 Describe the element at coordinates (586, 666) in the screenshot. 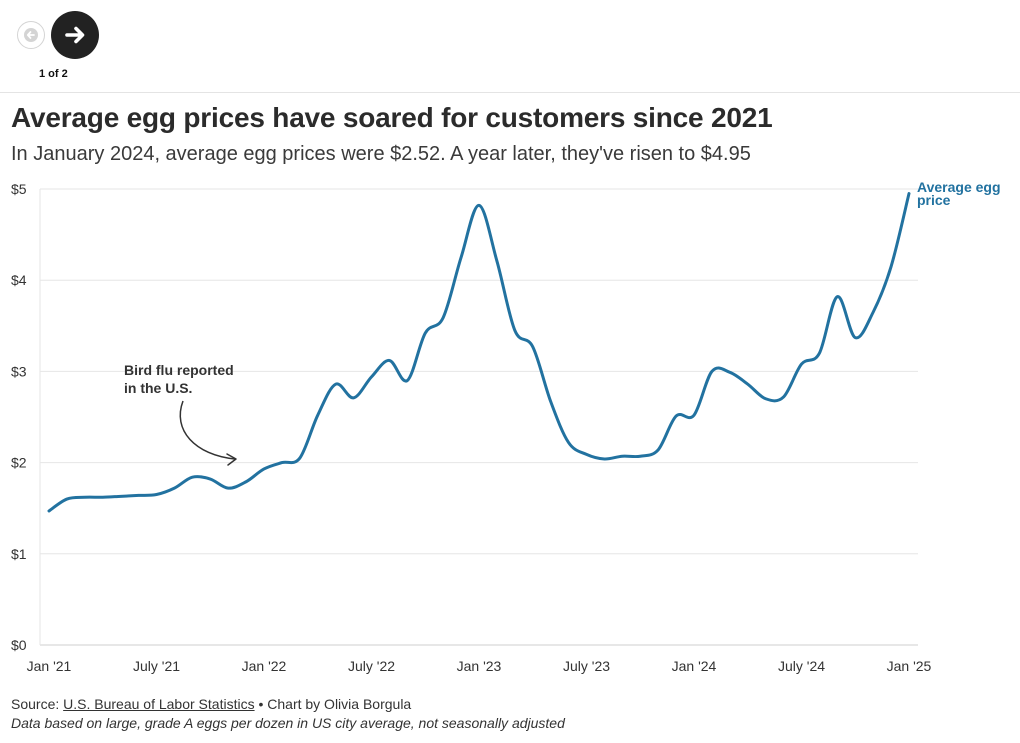

I see `x-tick-label: July '23` at that location.